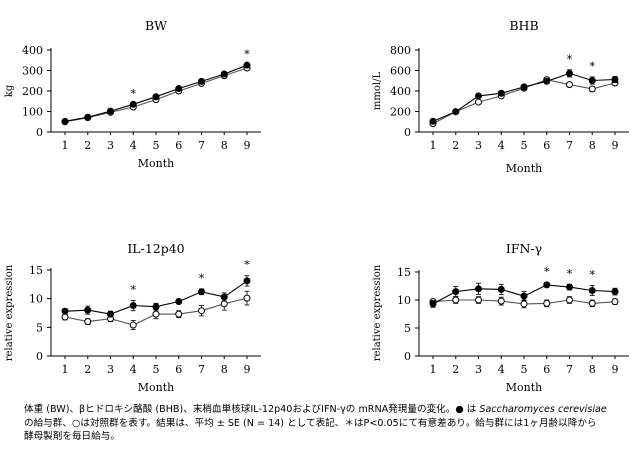 The height and width of the screenshot is (456, 640). I want to click on series-control, so click(156, 310).